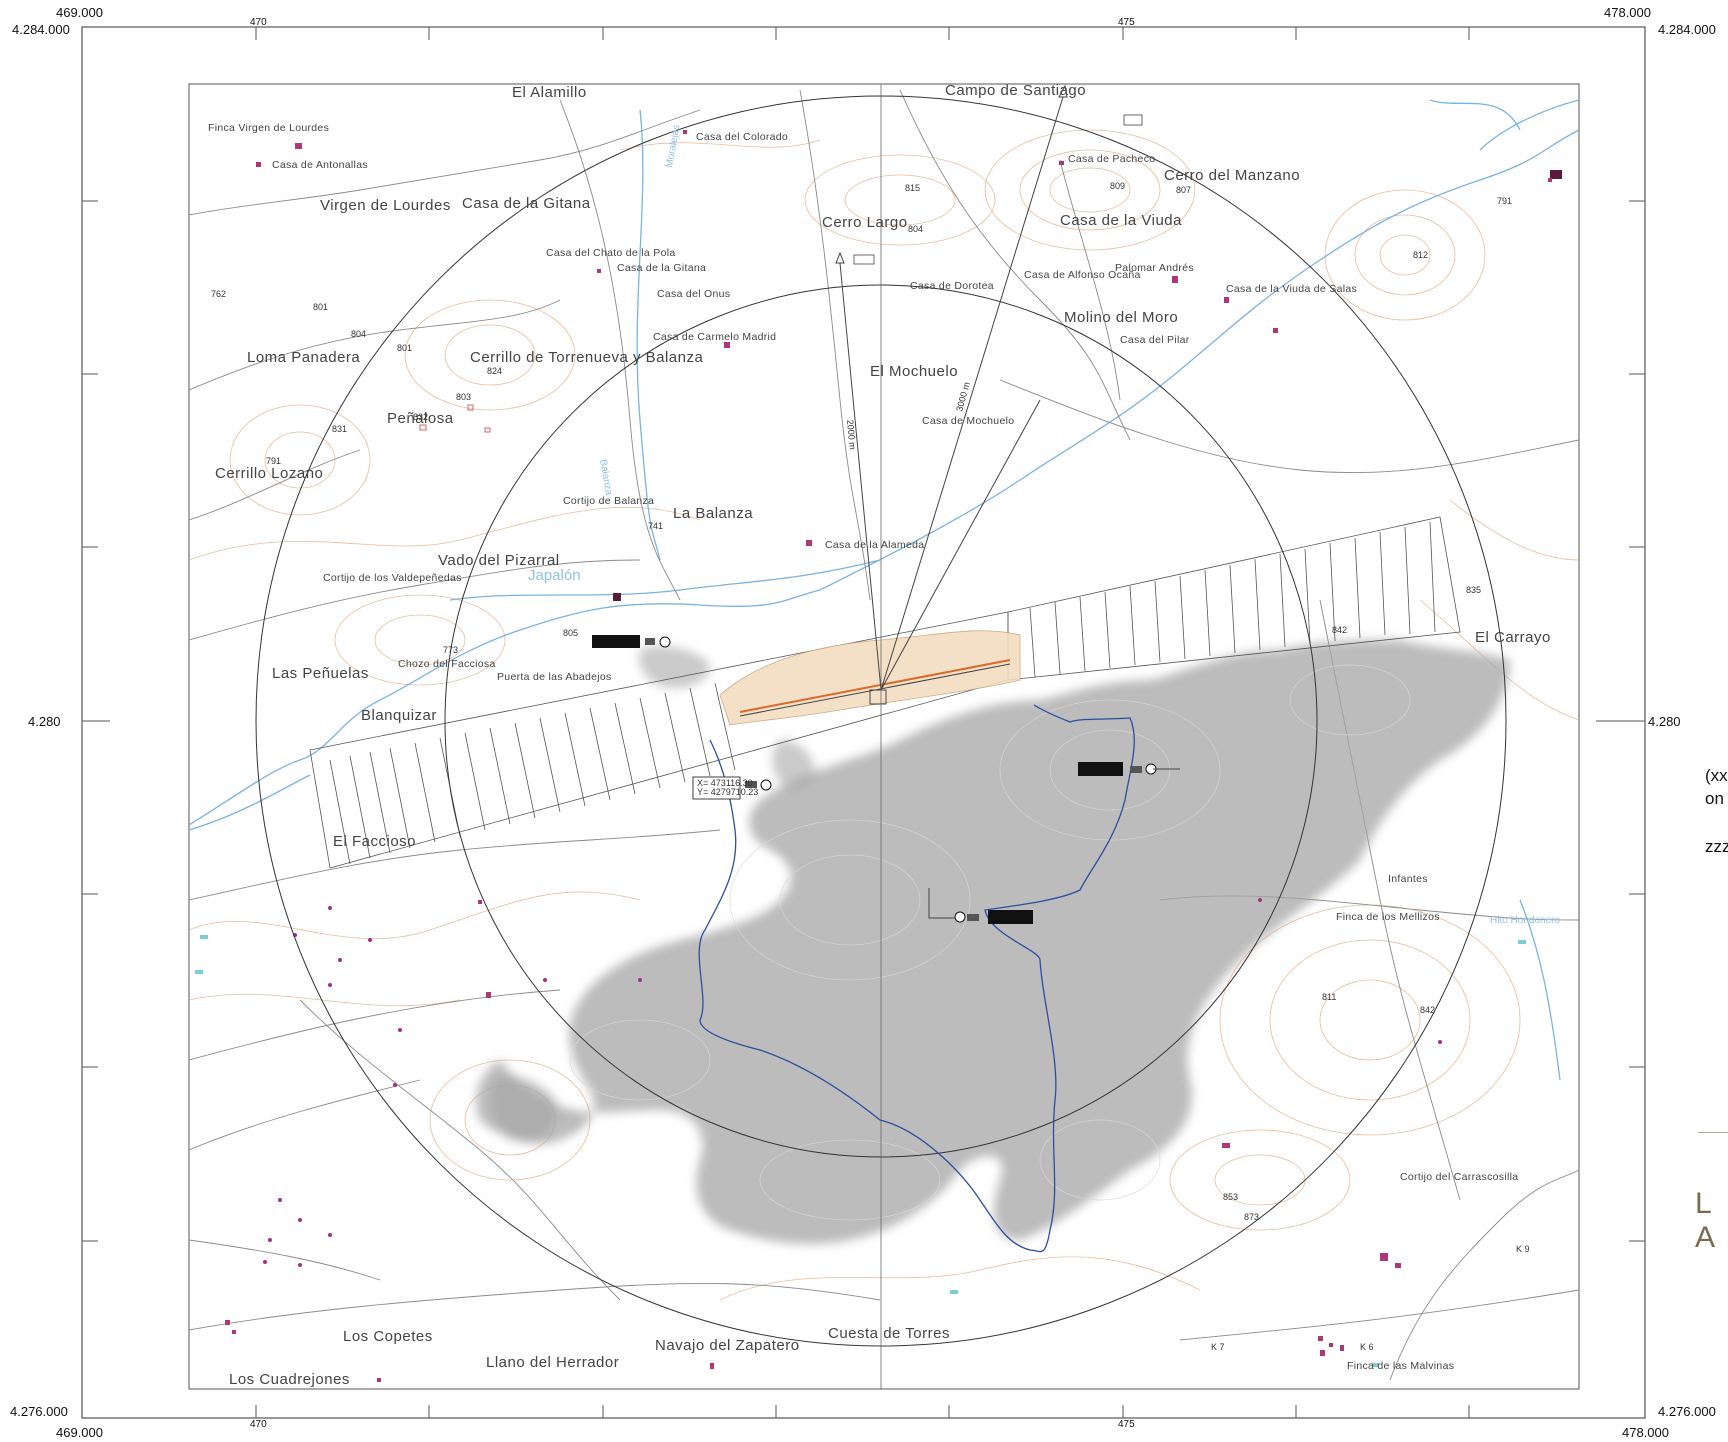 The width and height of the screenshot is (1728, 1442). What do you see at coordinates (968, 421) in the screenshot?
I see `label-casa-mochuelo: Casa de Mochuelo` at bounding box center [968, 421].